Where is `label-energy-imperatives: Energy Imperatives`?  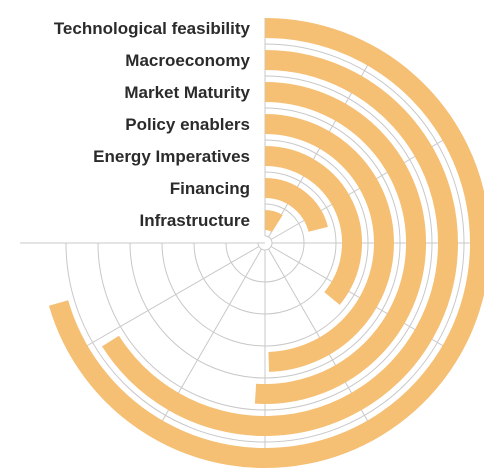 label-energy-imperatives: Energy Imperatives is located at coordinates (171, 156).